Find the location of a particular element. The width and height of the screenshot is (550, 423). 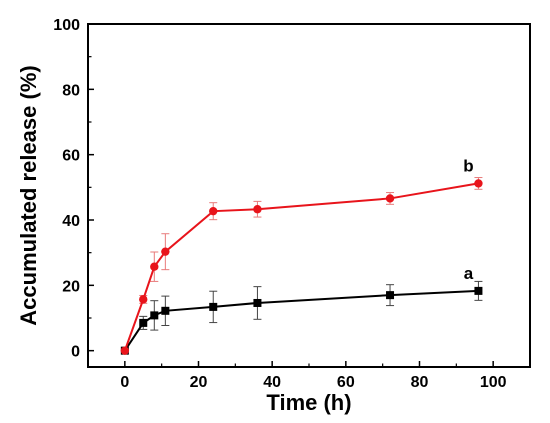

y-tick-label: 20 is located at coordinates (71, 286).